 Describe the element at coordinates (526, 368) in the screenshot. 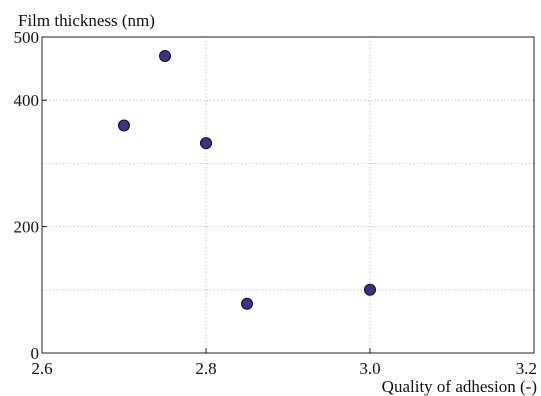

I see `x-tick-label: 3.2` at that location.